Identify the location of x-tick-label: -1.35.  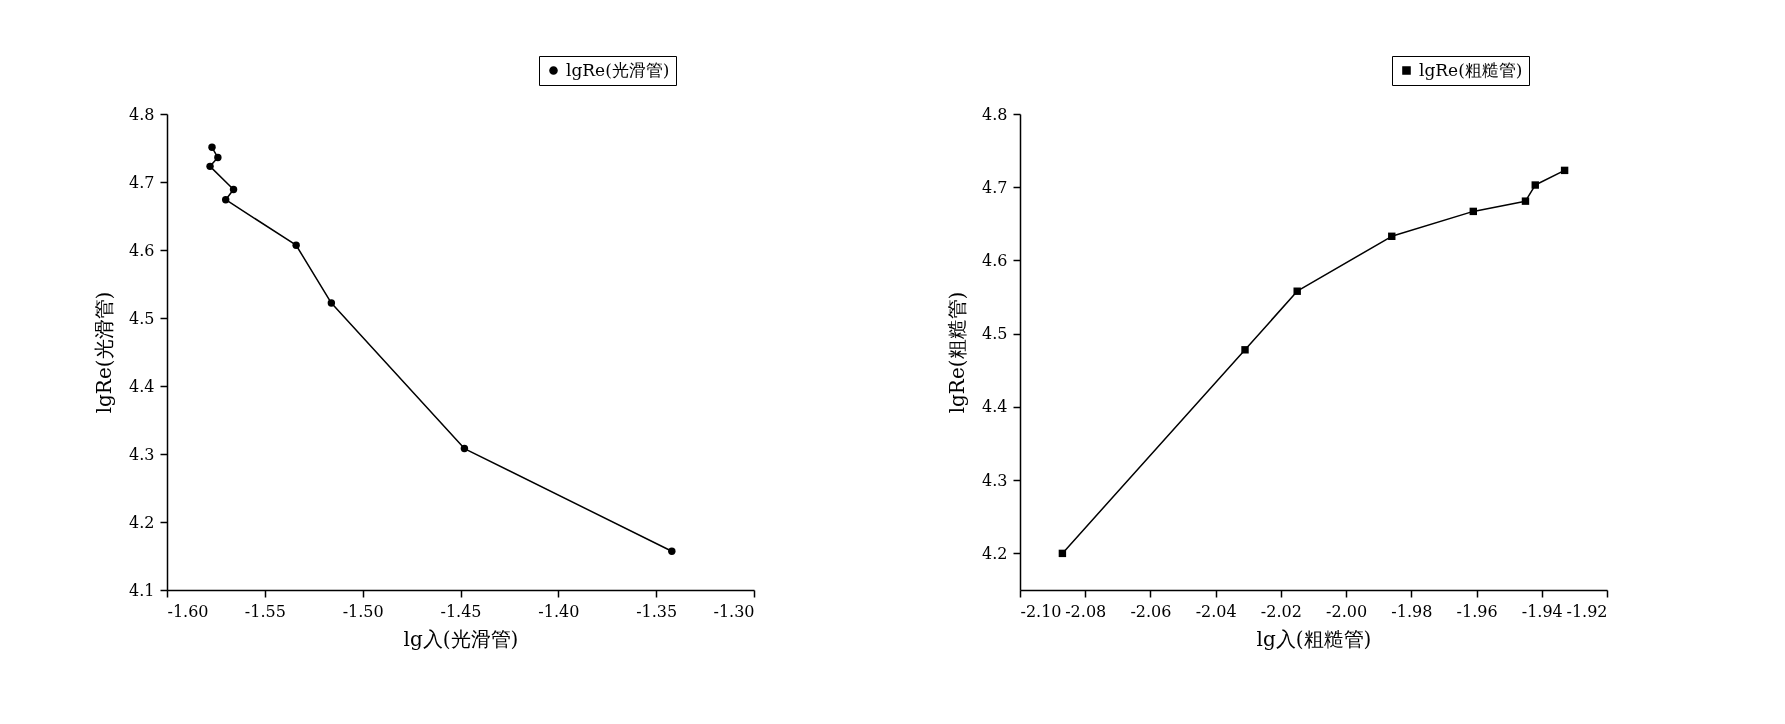
(657, 611).